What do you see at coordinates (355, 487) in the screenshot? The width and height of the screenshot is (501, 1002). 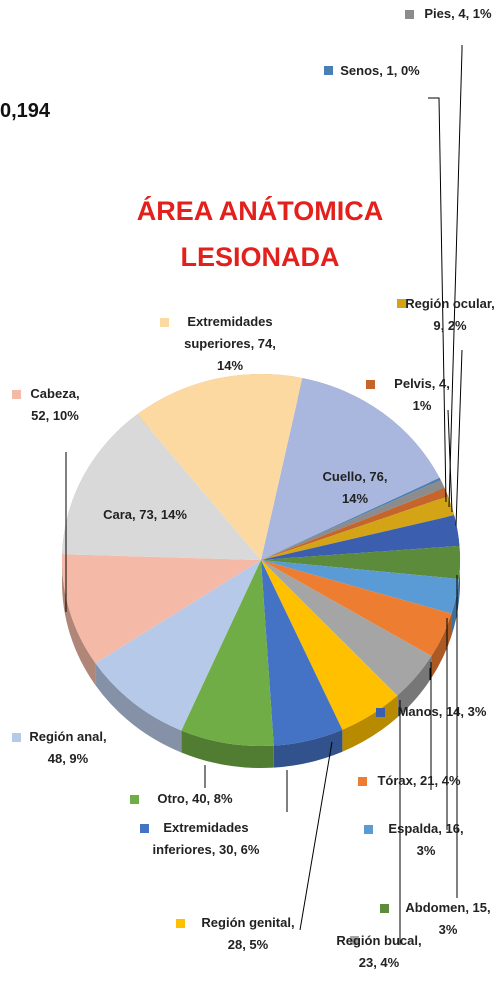 I see `data-label: Cuello, 76, 14%` at bounding box center [355, 487].